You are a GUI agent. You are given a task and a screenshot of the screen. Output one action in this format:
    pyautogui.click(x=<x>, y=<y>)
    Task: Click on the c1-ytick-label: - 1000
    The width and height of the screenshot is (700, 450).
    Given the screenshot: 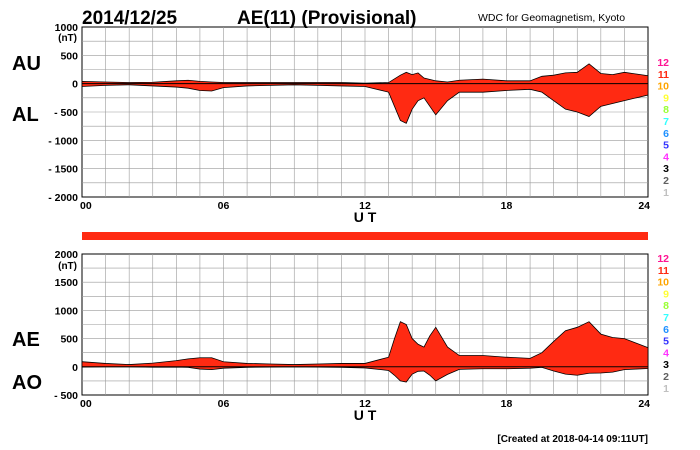 What is the action you would take?
    pyautogui.click(x=63, y=141)
    